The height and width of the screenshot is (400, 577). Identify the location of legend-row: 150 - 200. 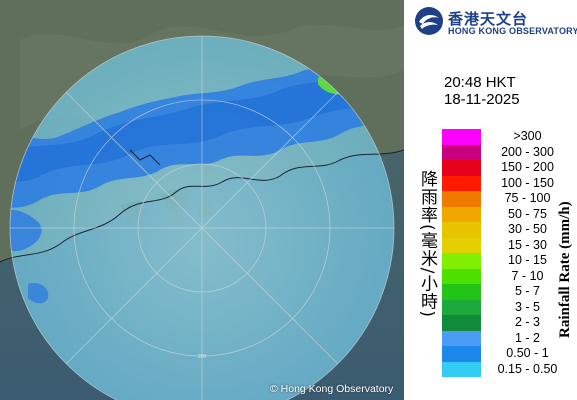
(507, 168).